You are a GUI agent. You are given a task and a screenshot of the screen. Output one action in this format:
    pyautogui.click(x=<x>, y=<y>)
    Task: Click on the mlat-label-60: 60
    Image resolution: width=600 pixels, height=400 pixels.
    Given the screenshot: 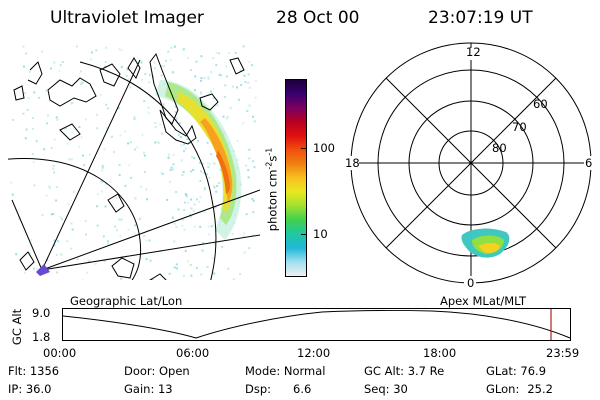 What is the action you would take?
    pyautogui.click(x=540, y=104)
    